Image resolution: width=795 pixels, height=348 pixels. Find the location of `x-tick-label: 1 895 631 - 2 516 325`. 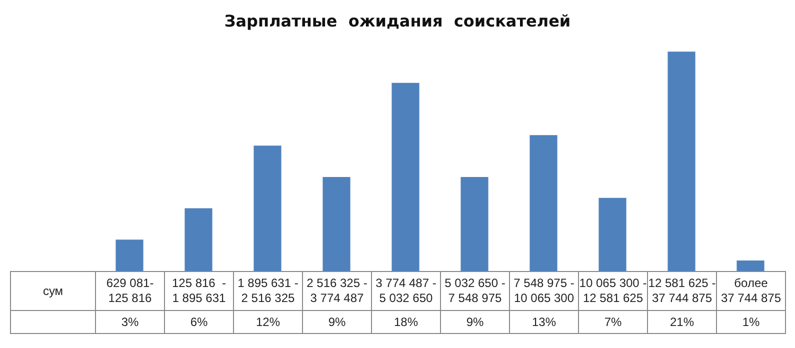

x-tick-label: 1 895 631 - 2 516 325 is located at coordinates (268, 291).